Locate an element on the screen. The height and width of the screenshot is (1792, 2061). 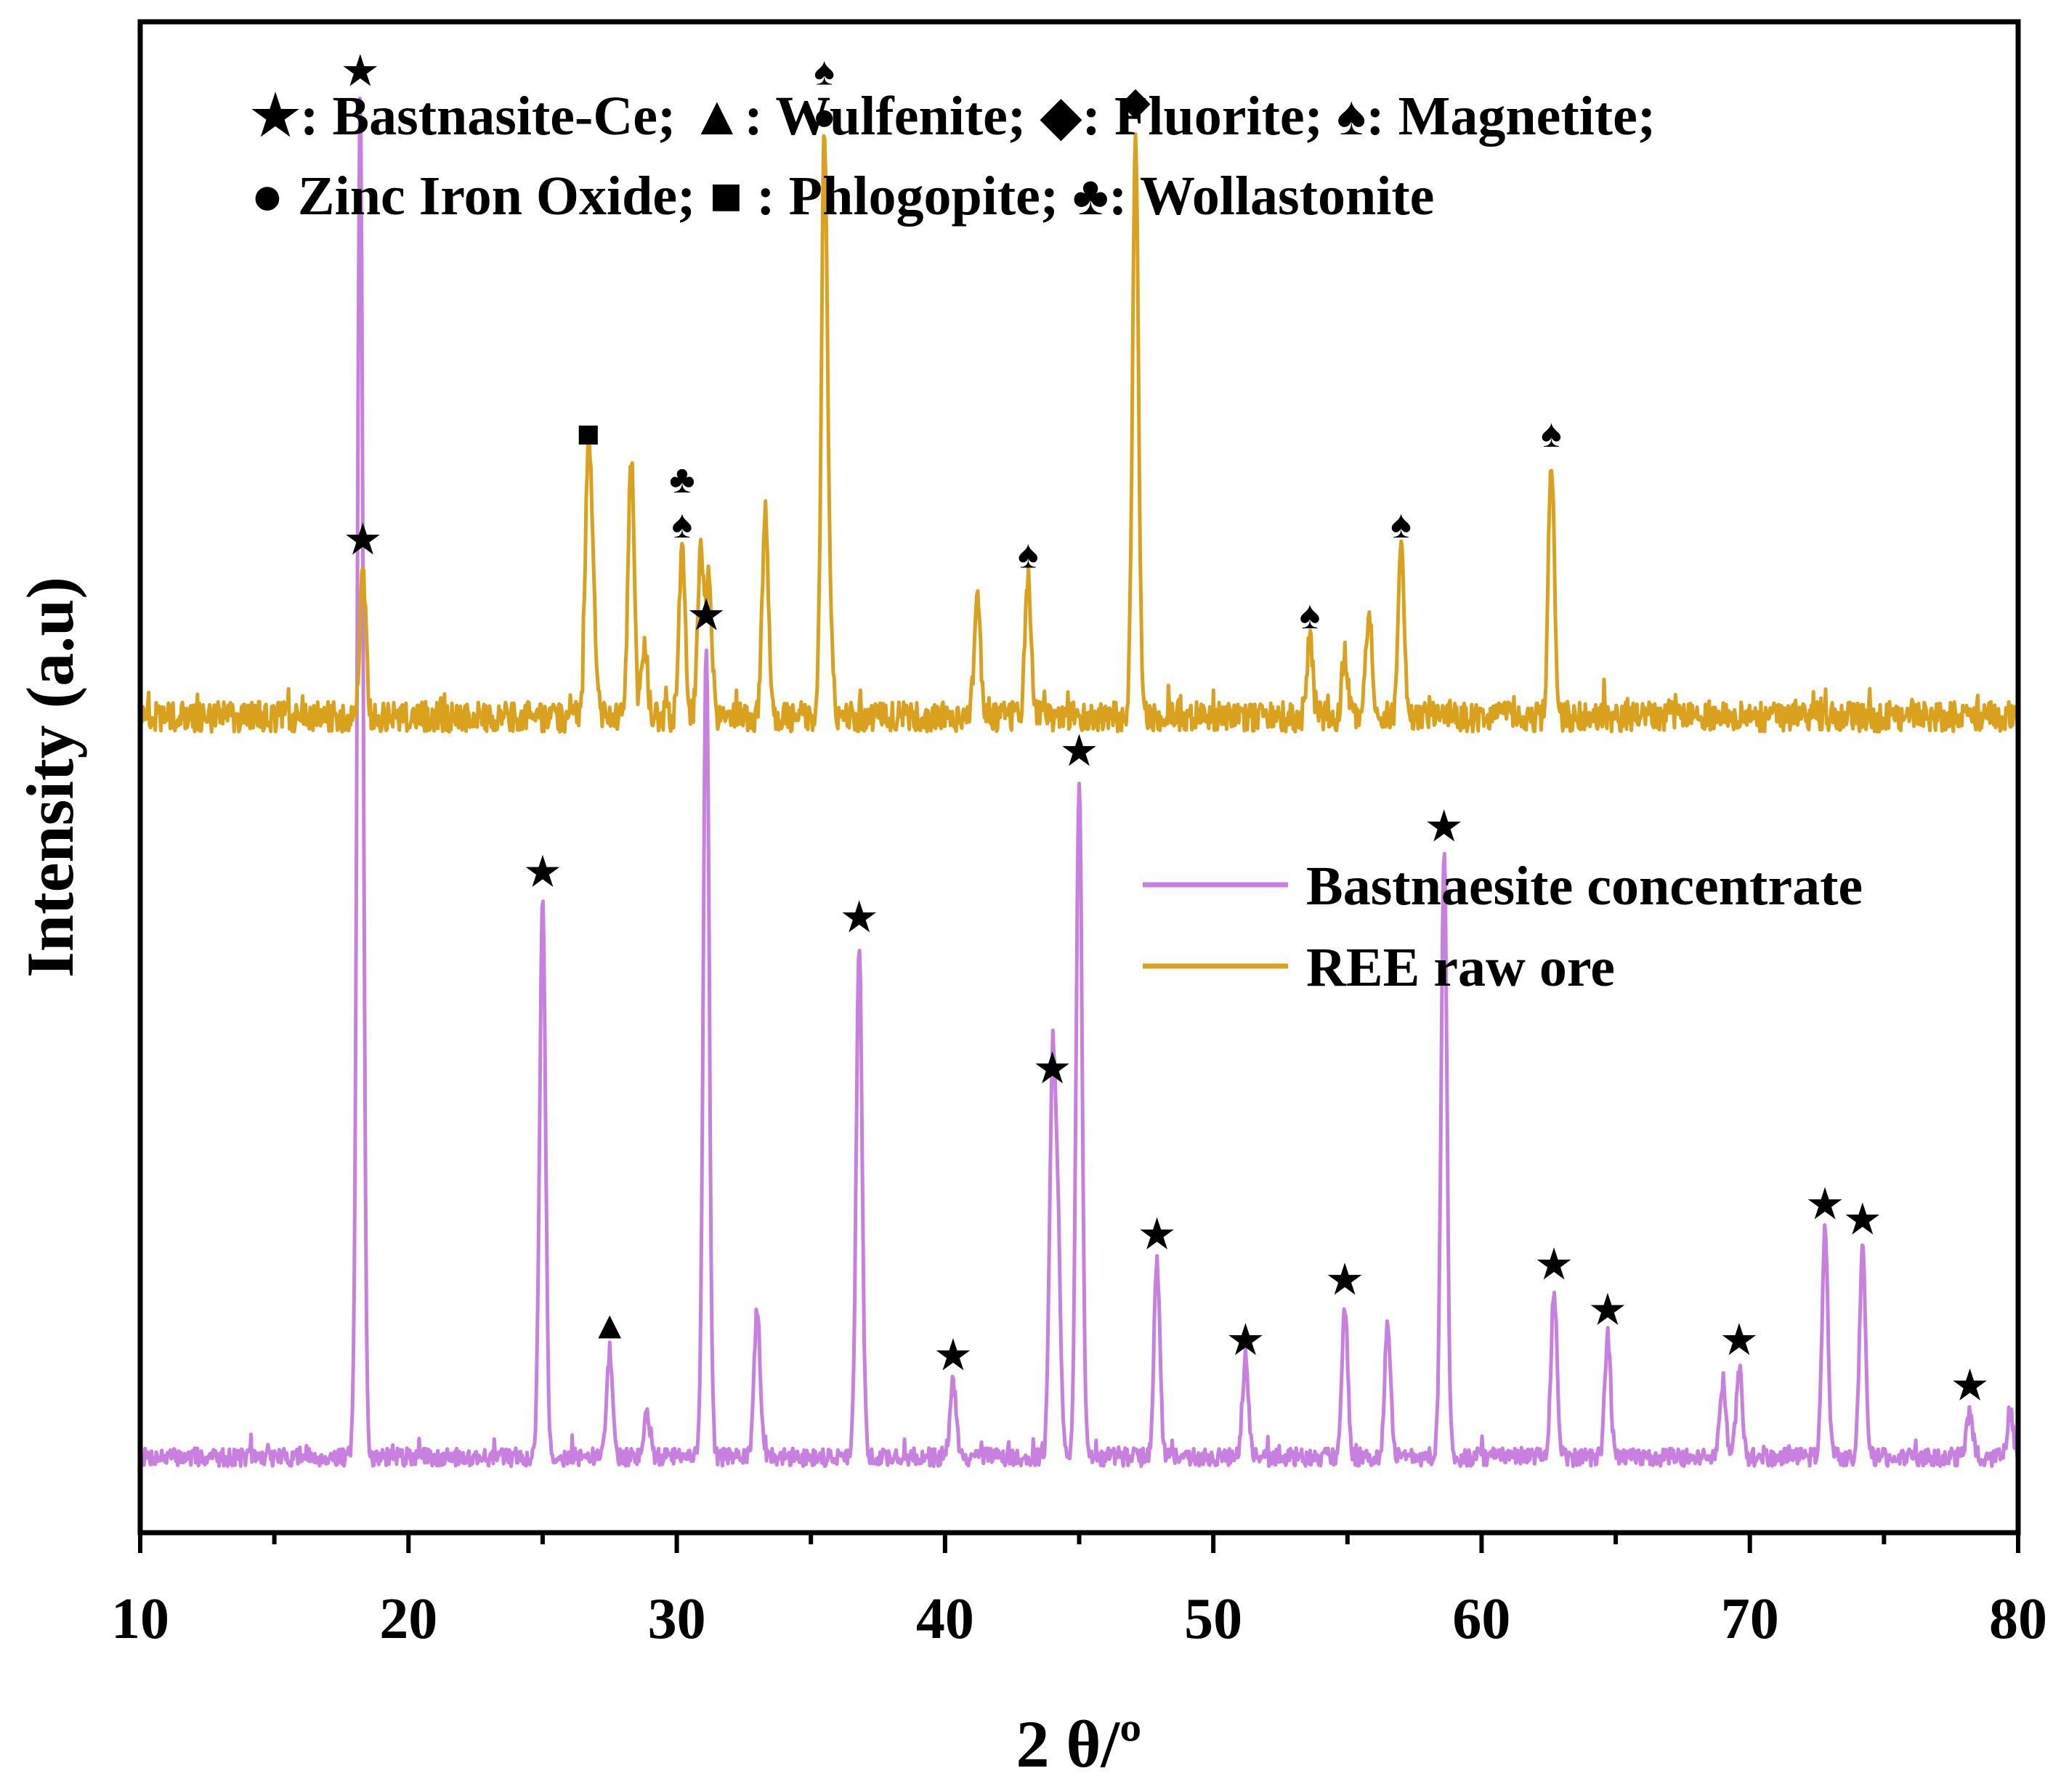
peak-marker: ● is located at coordinates (824, 116).